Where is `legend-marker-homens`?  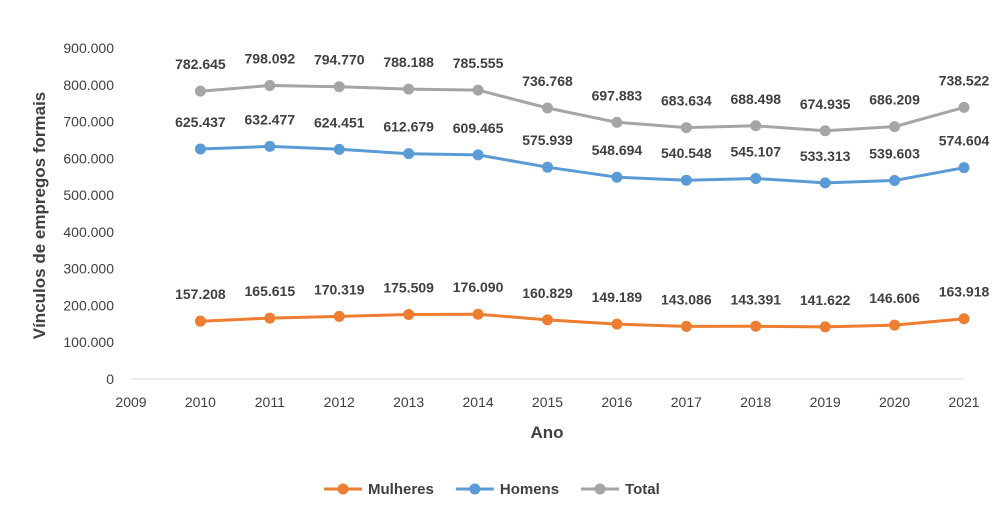 legend-marker-homens is located at coordinates (475, 489).